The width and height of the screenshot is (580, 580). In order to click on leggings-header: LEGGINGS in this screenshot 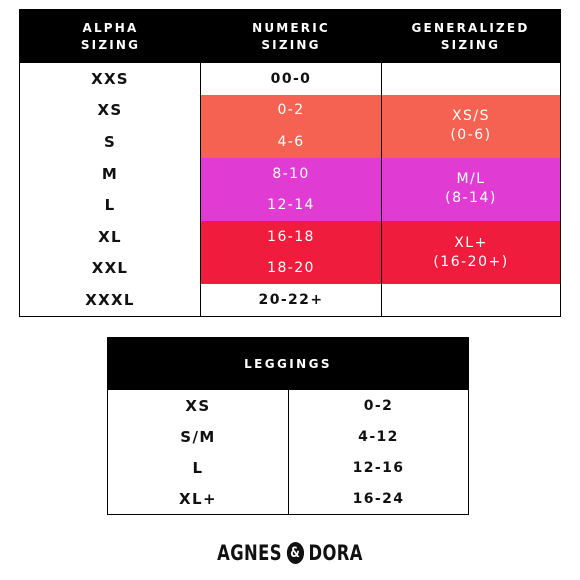, I will do `click(288, 364)`.